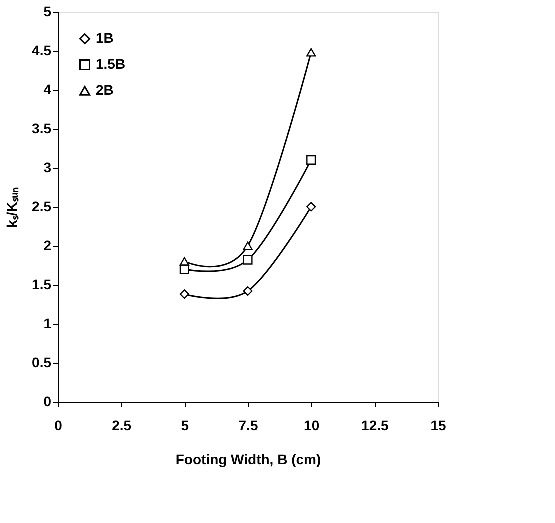 This screenshot has width=555, height=523. What do you see at coordinates (42, 128) in the screenshot?
I see `y-tick-label: 3.5` at bounding box center [42, 128].